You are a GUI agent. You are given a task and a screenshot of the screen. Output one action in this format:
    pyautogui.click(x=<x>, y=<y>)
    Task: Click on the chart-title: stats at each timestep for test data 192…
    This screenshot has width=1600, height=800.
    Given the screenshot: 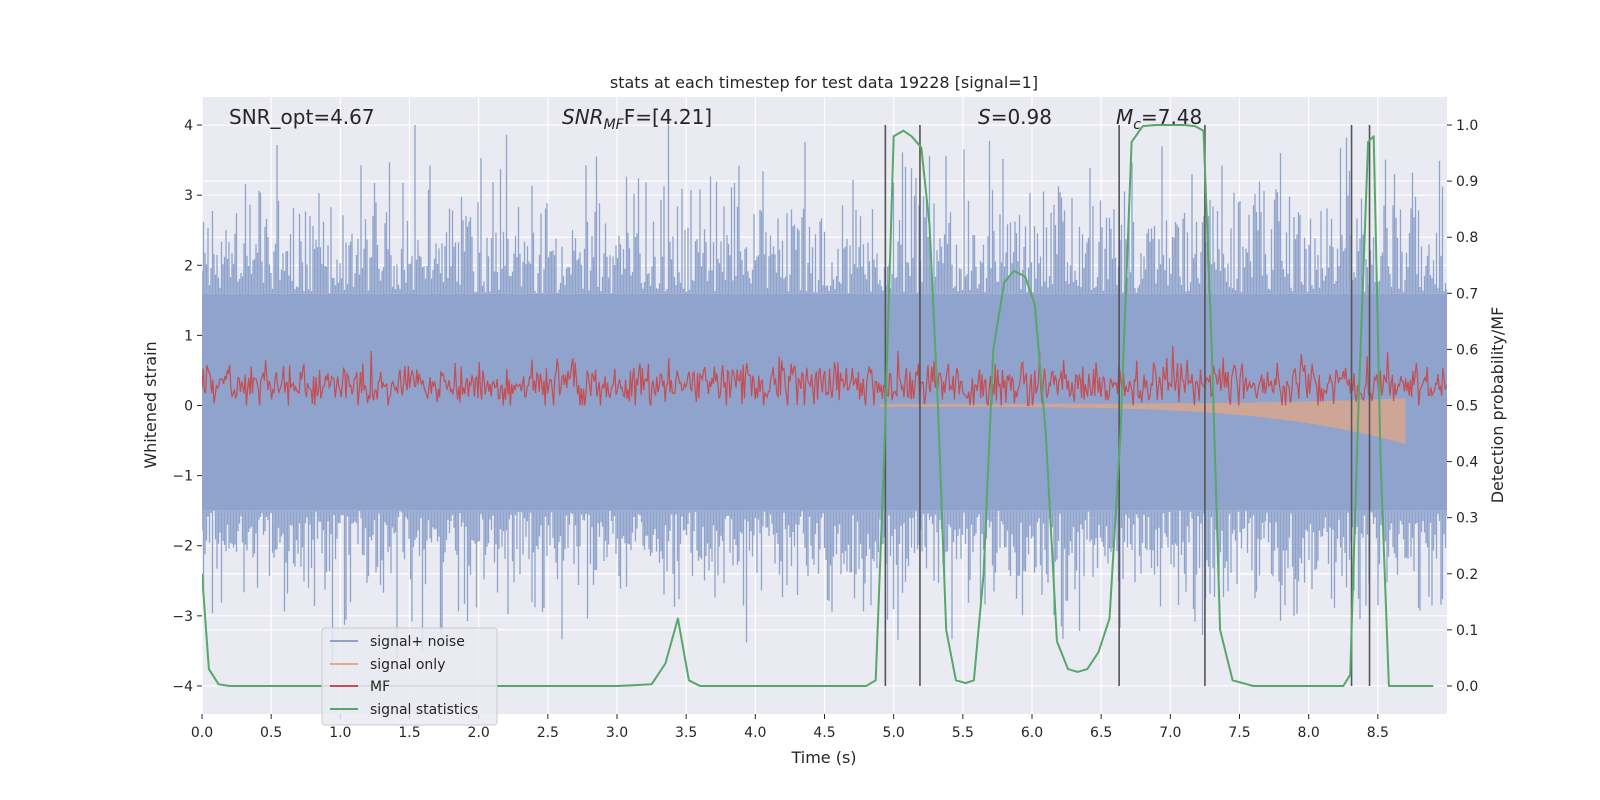 What is the action you would take?
    pyautogui.click(x=824, y=82)
    